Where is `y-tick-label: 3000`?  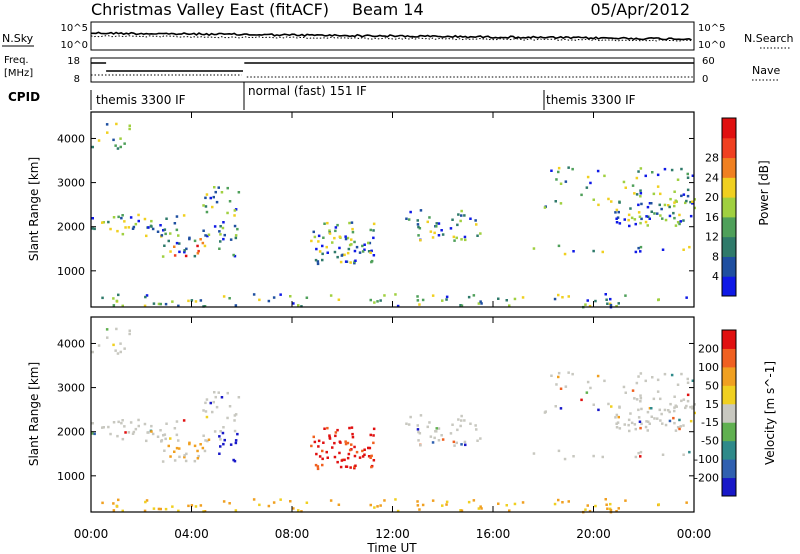 y-tick-label: 3000 is located at coordinates (71, 183).